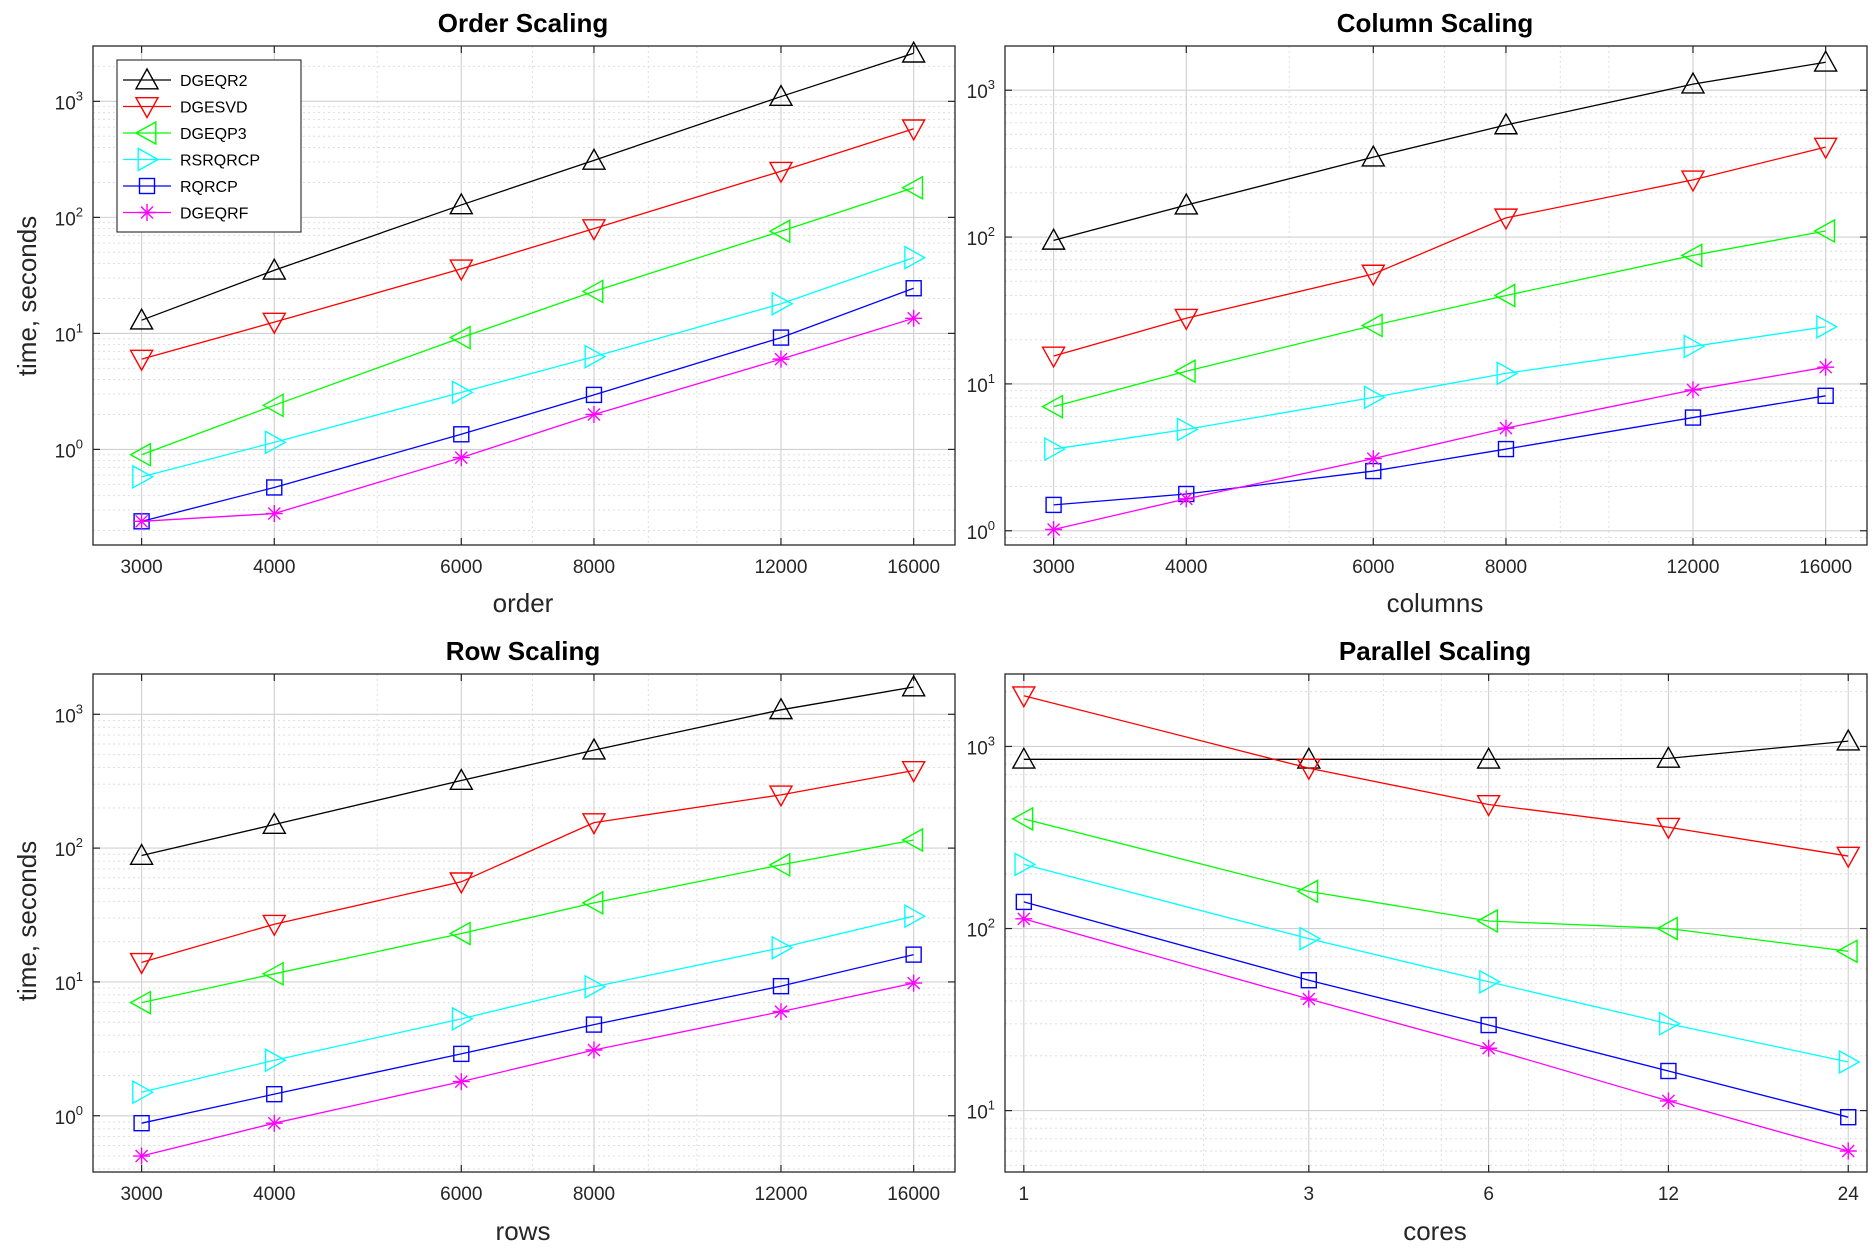 The image size is (1875, 1250). I want to click on series-dgesvd, so click(527, 245).